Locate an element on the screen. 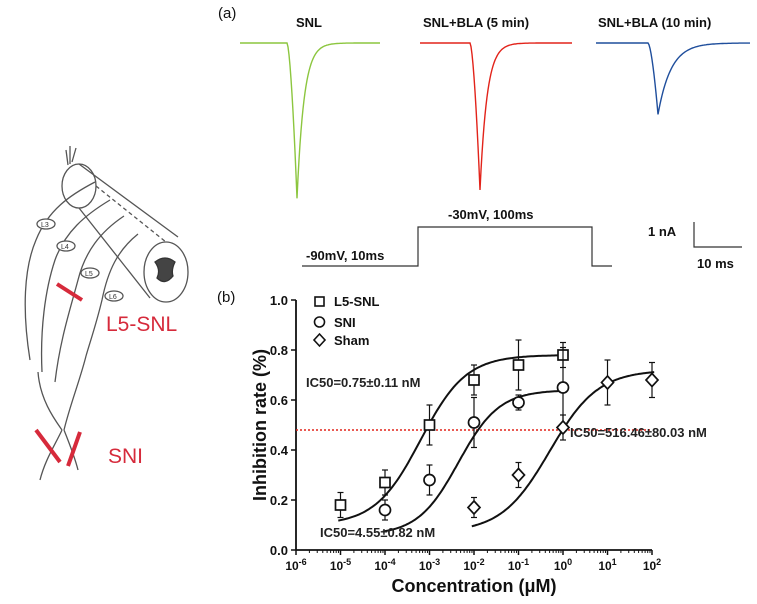 This screenshot has width=757, height=604. drg-l4 is located at coordinates (66, 246).